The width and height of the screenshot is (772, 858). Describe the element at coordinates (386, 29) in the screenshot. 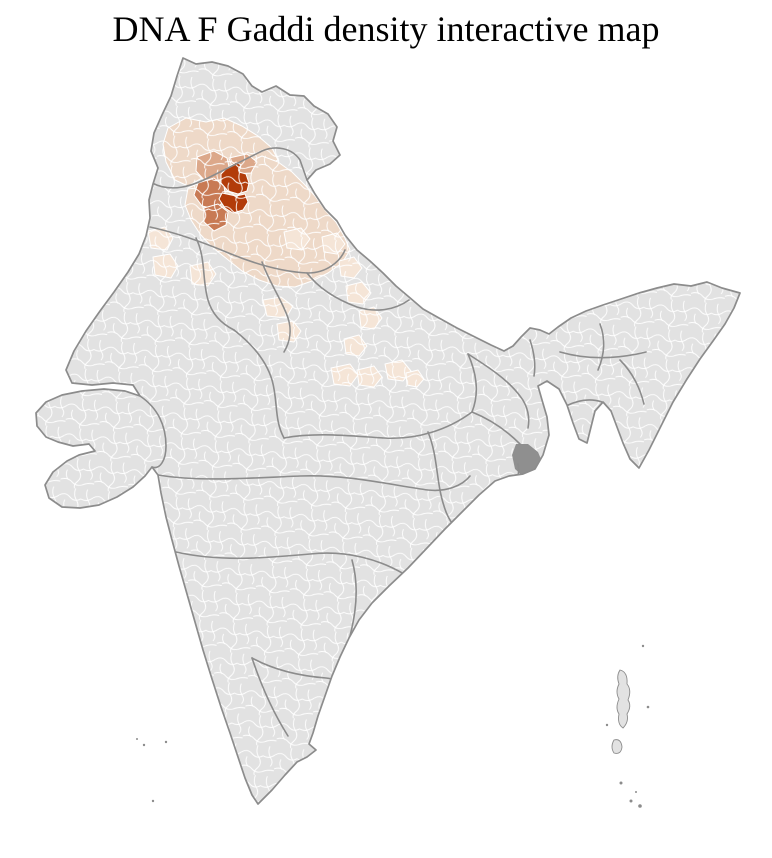

I see `page-title: DNA F Gaddi density interactive map` at that location.